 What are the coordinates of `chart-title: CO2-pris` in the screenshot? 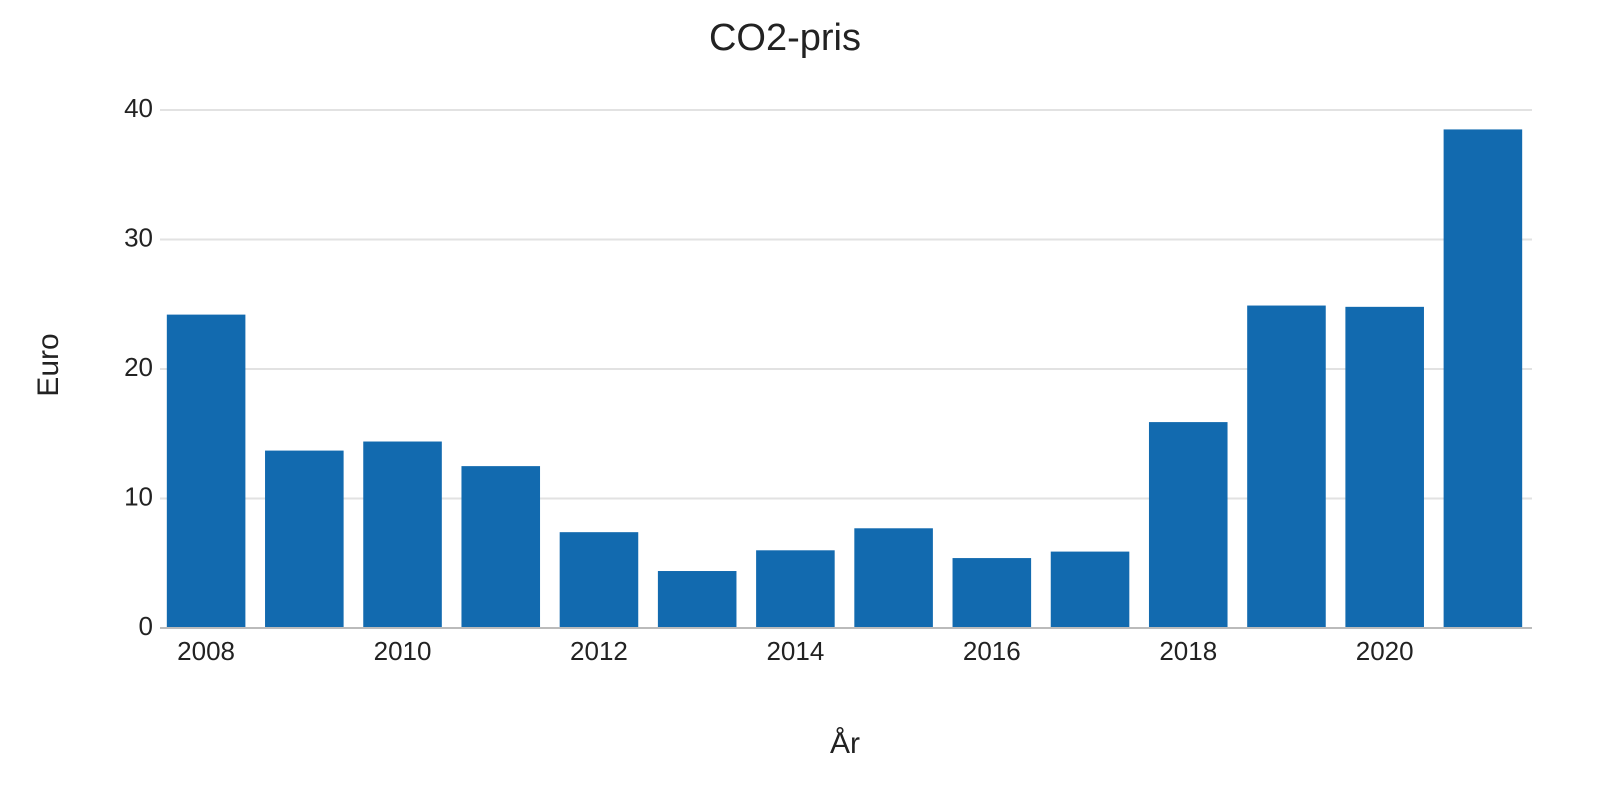 It's located at (785, 38).